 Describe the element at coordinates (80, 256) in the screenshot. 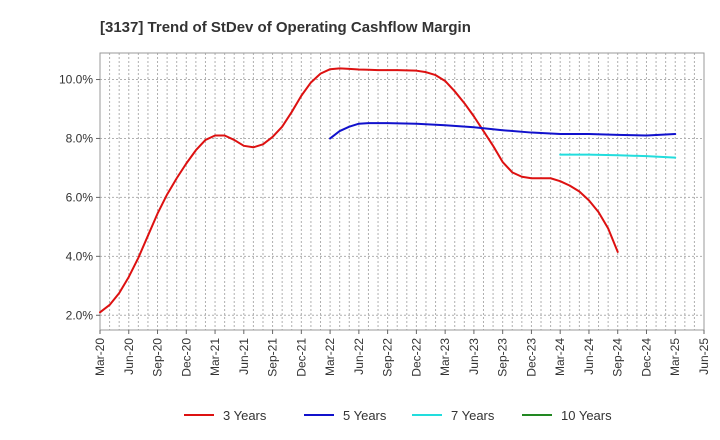

I see `y-tick-label: 4.0%` at that location.